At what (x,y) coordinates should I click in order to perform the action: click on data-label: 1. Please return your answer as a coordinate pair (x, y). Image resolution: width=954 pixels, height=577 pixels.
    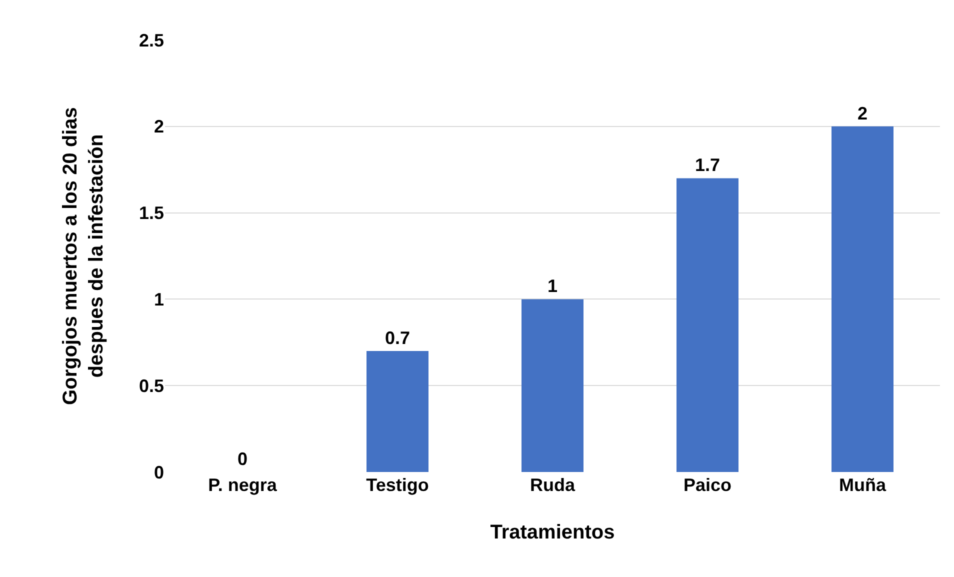
    Looking at the image, I should click on (552, 286).